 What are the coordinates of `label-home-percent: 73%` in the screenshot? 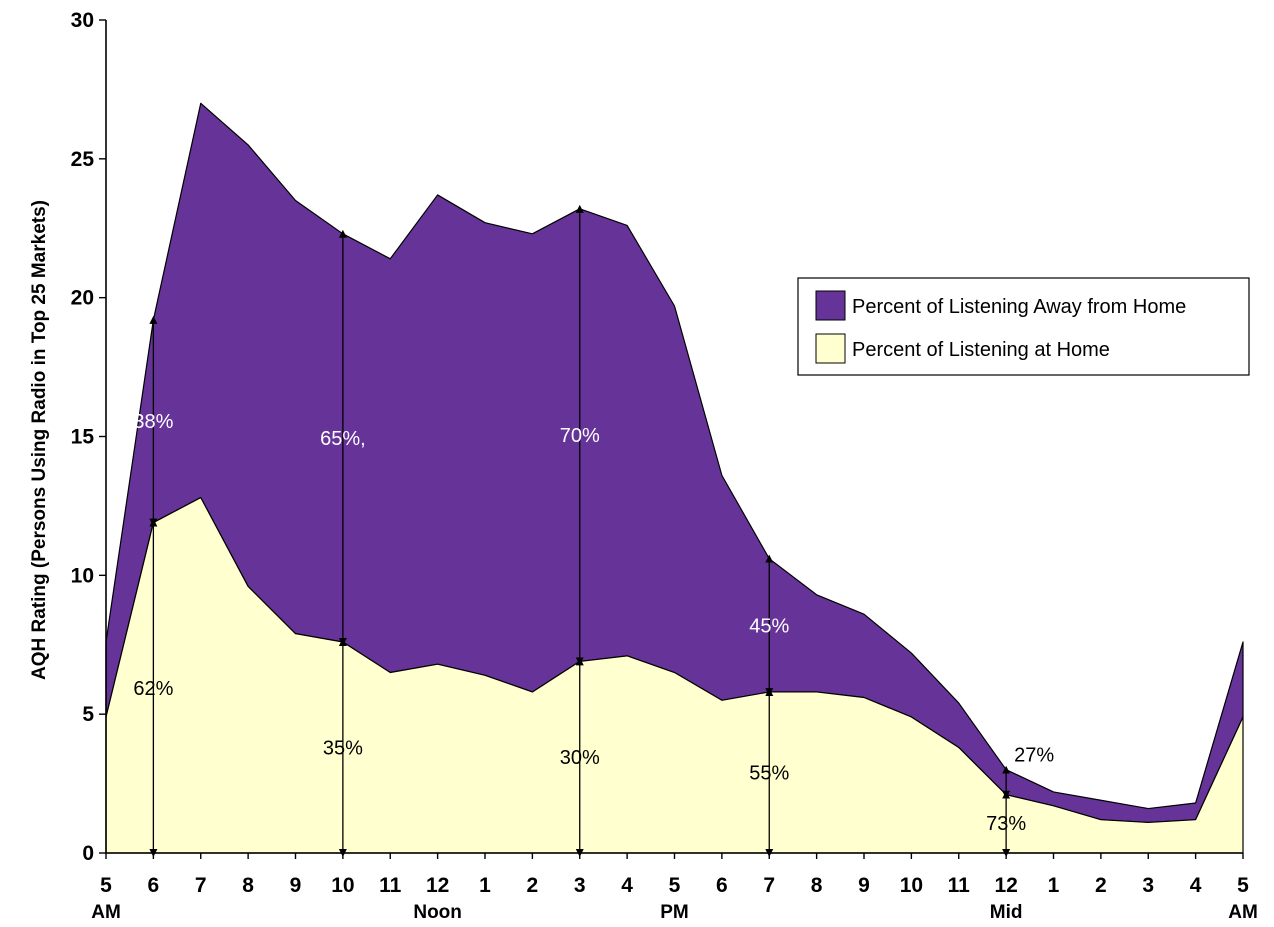 It's located at (1006, 824).